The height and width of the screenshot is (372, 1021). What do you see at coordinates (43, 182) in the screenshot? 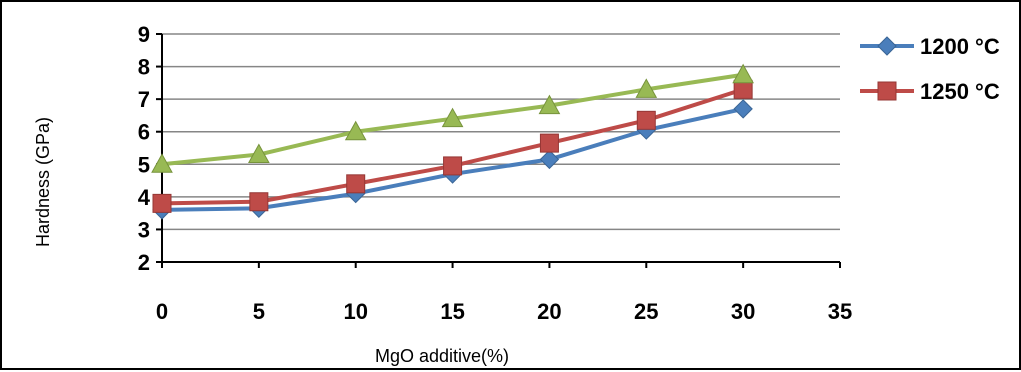
I see `y-axis-title: Hardness (GPa)` at bounding box center [43, 182].